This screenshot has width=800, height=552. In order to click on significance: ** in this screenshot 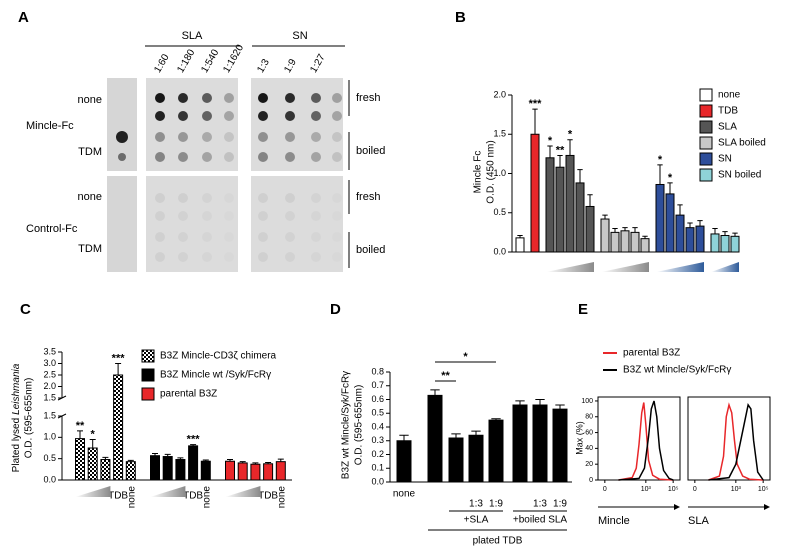, I will do `click(80, 426)`.